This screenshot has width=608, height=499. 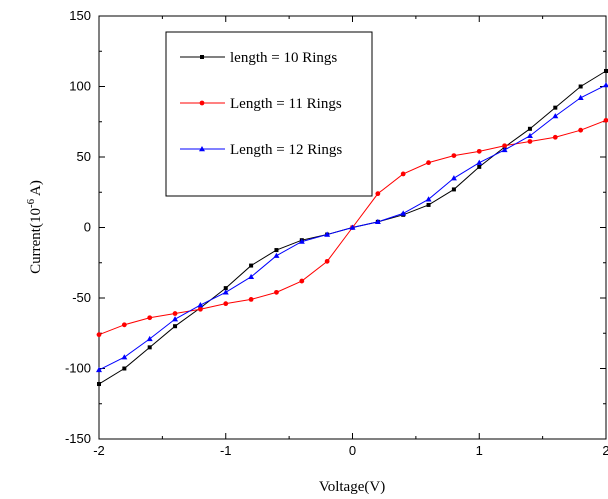 I want to click on x-axis-title: Voltage(V), so click(x=352, y=487).